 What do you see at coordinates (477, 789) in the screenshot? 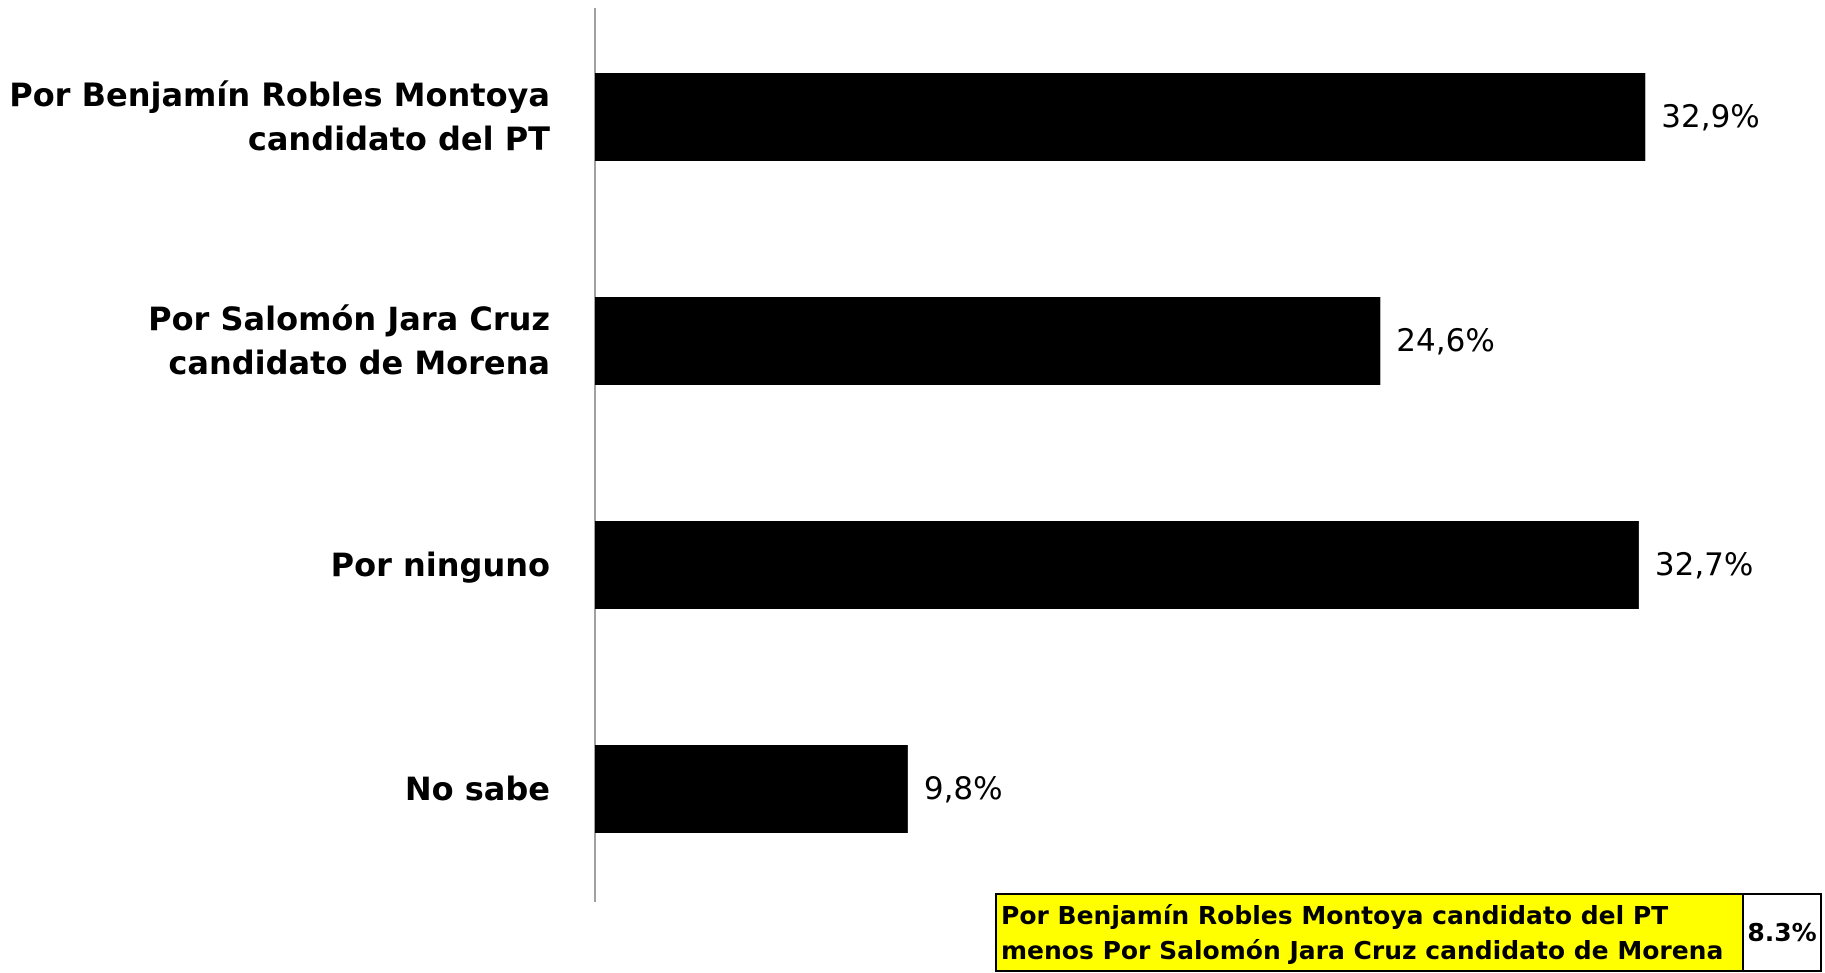
I see `category-label: No sabe` at bounding box center [477, 789].